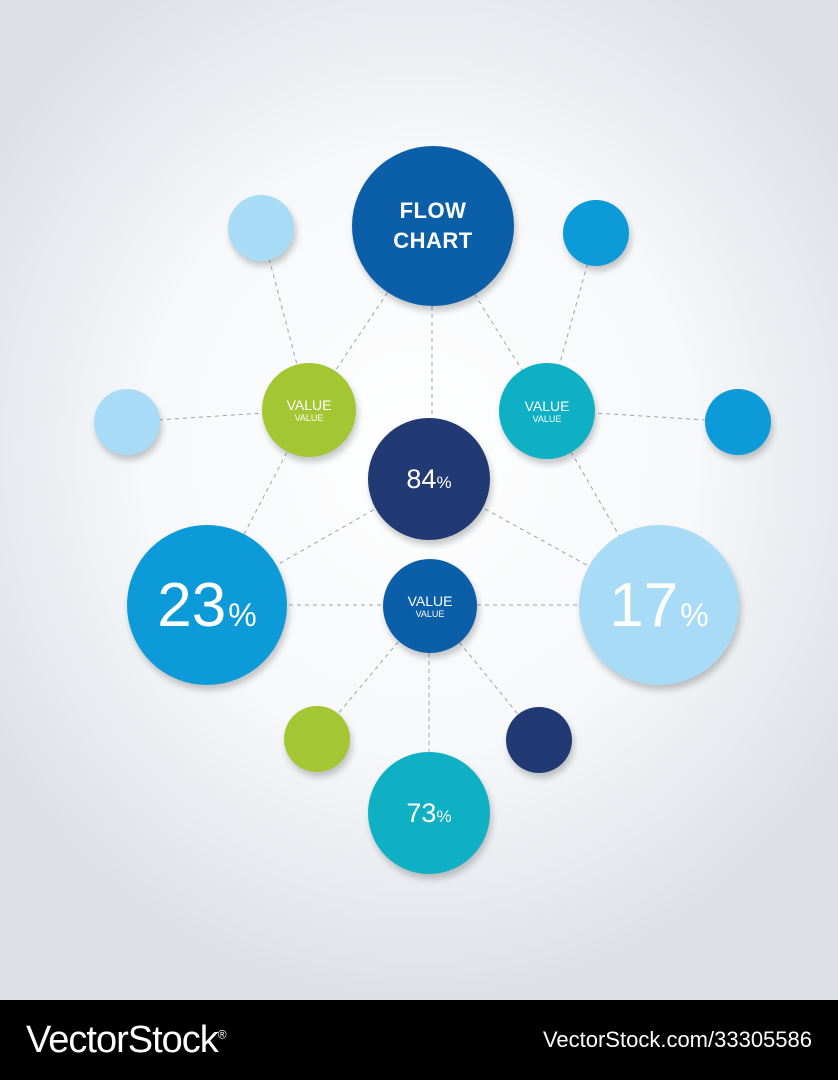 This screenshot has width=838, height=1080. Describe the element at coordinates (444, 816) in the screenshot. I see `bottom-percent-unit: %` at that location.